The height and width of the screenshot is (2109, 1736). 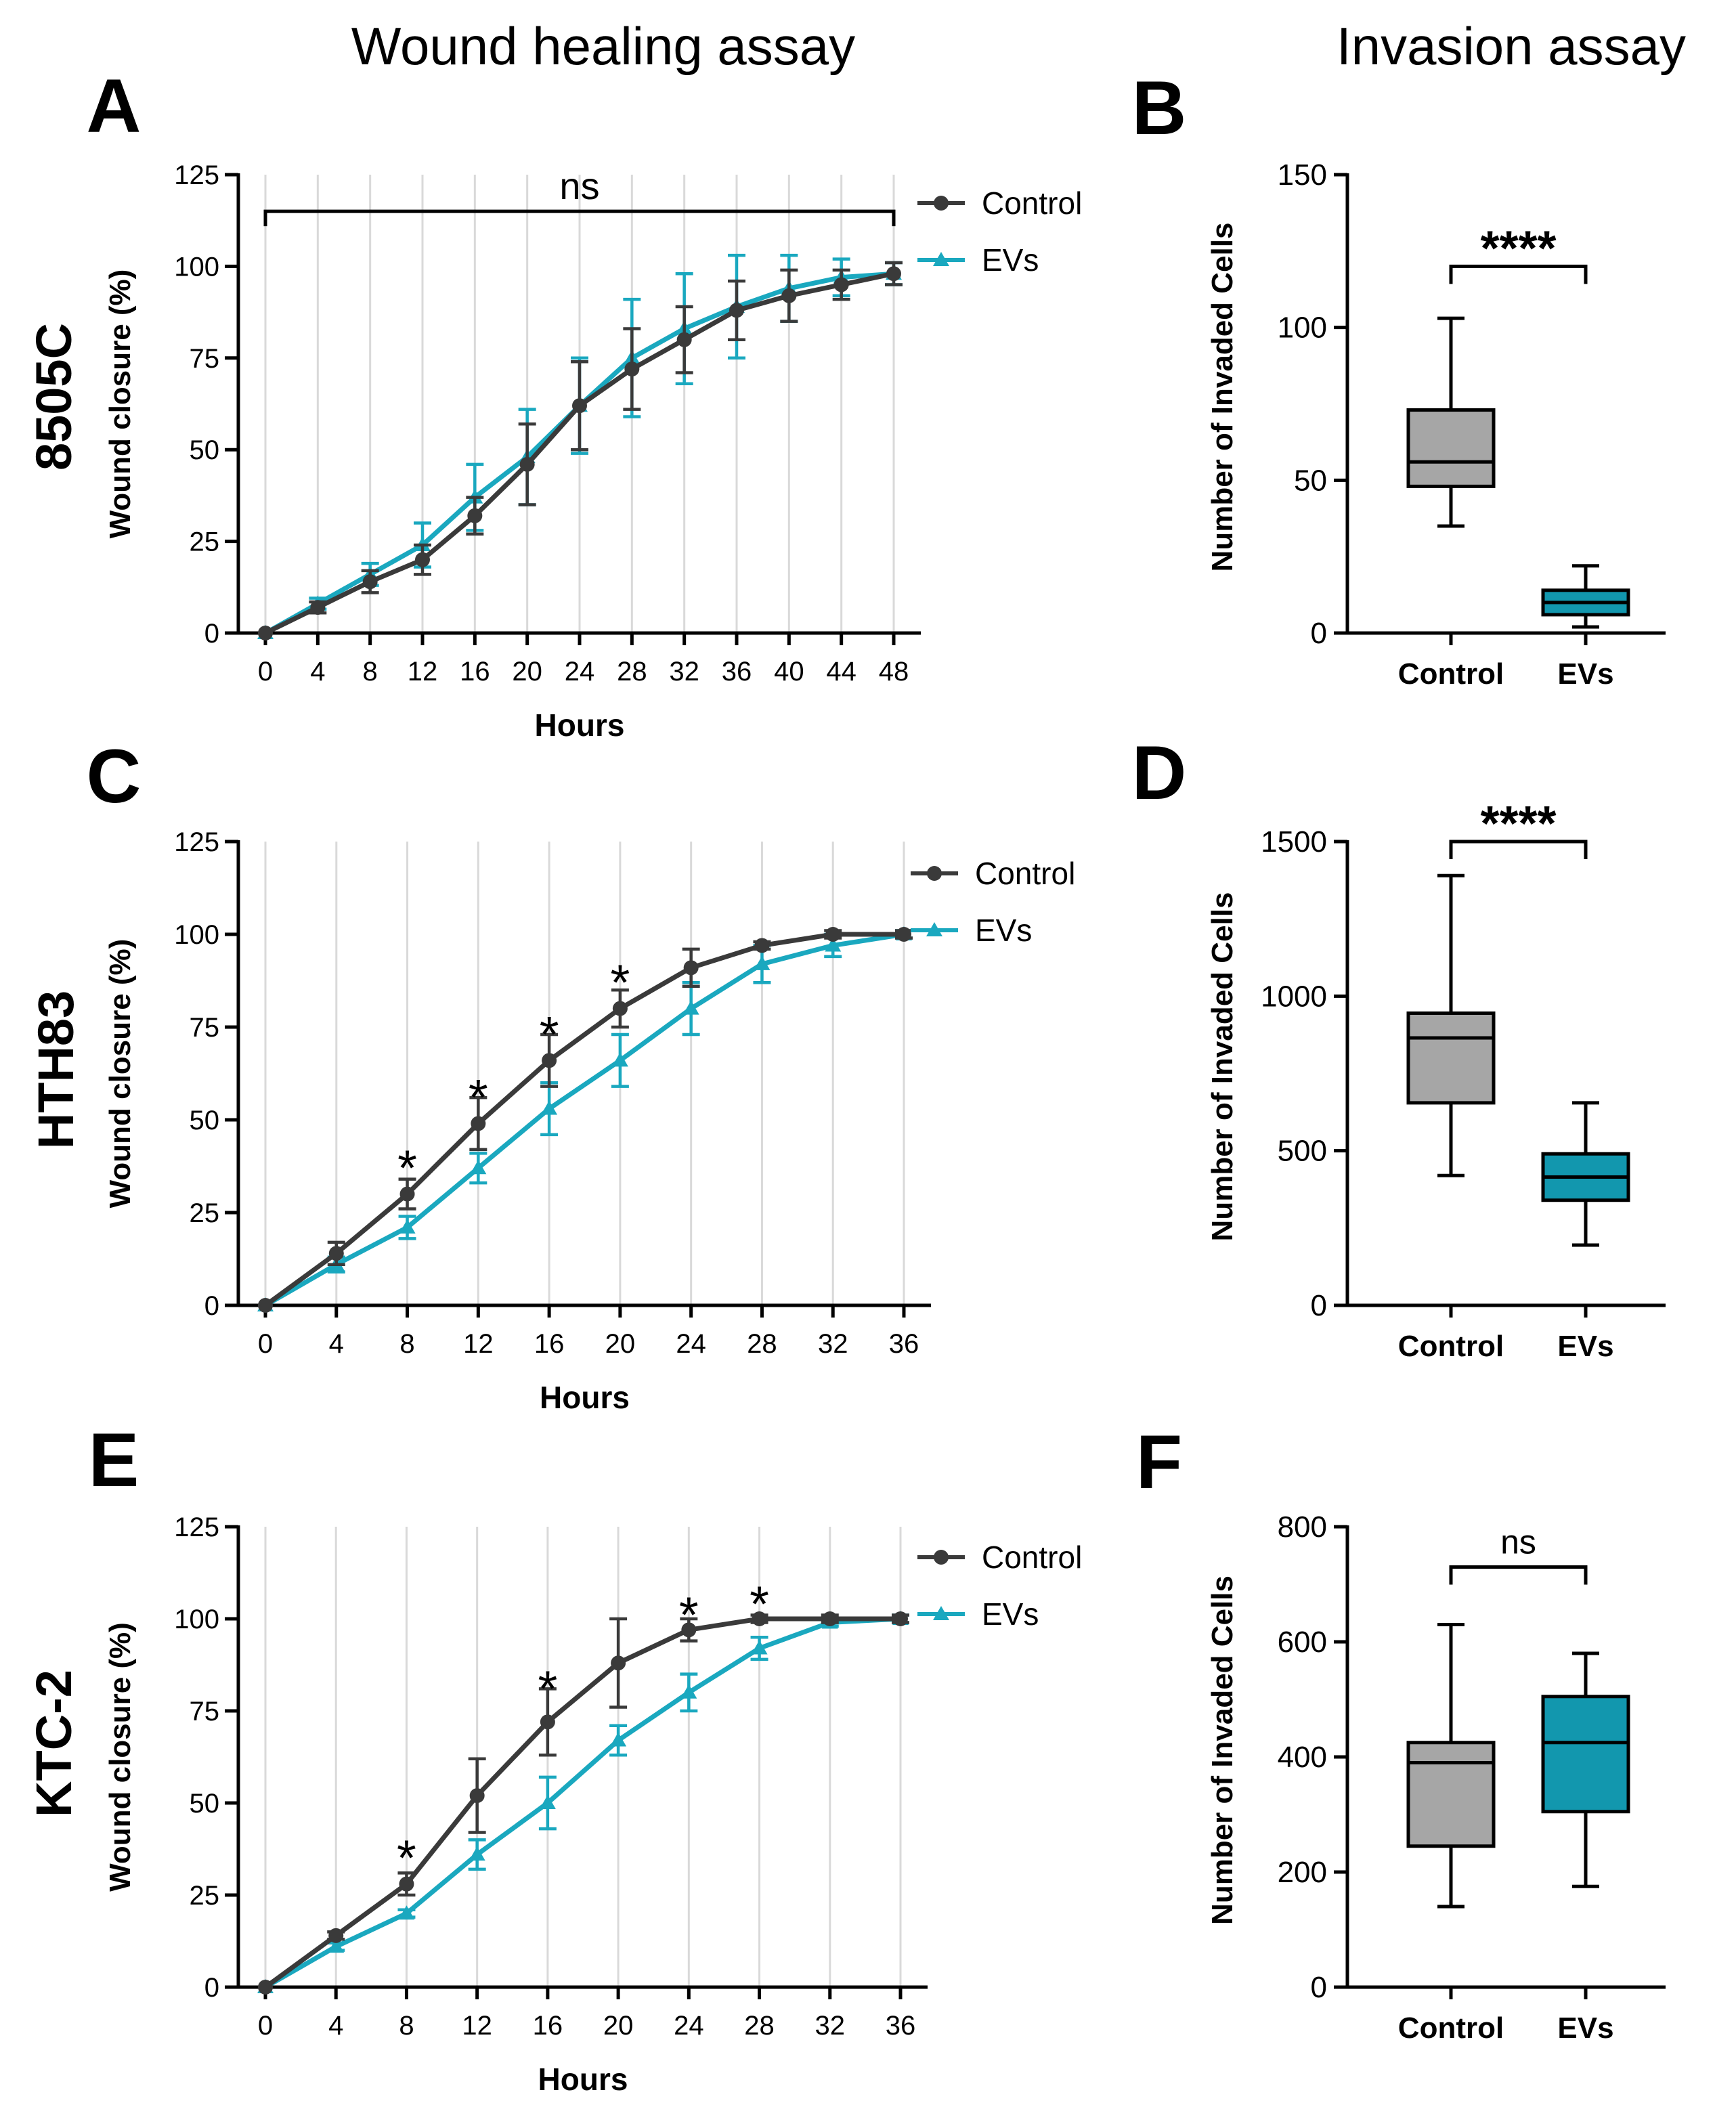 What do you see at coordinates (759, 2026) in the screenshot?
I see `x-tick-label: 28` at bounding box center [759, 2026].